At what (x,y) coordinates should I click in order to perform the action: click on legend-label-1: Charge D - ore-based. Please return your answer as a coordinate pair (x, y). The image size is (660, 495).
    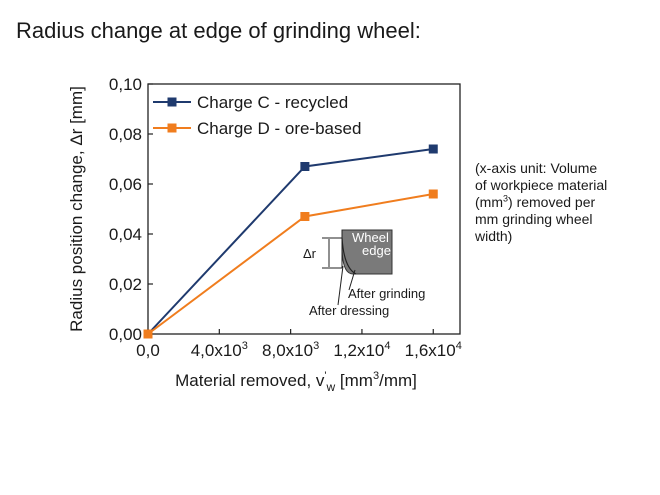
    Looking at the image, I should click on (279, 128).